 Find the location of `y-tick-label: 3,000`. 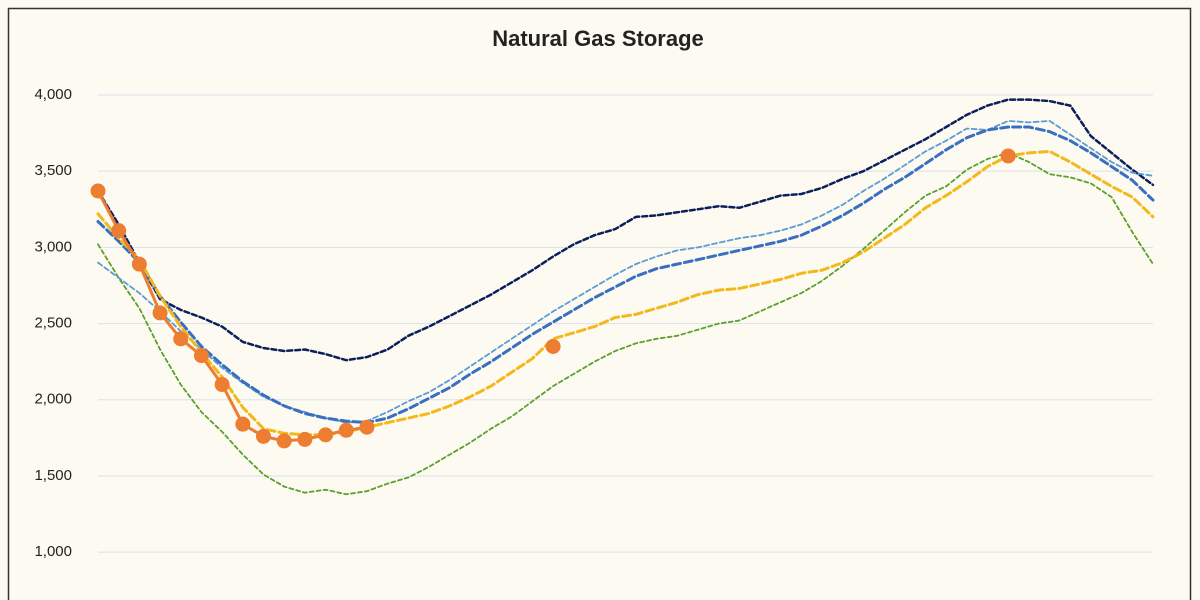

y-tick-label: 3,000 is located at coordinates (53, 246).